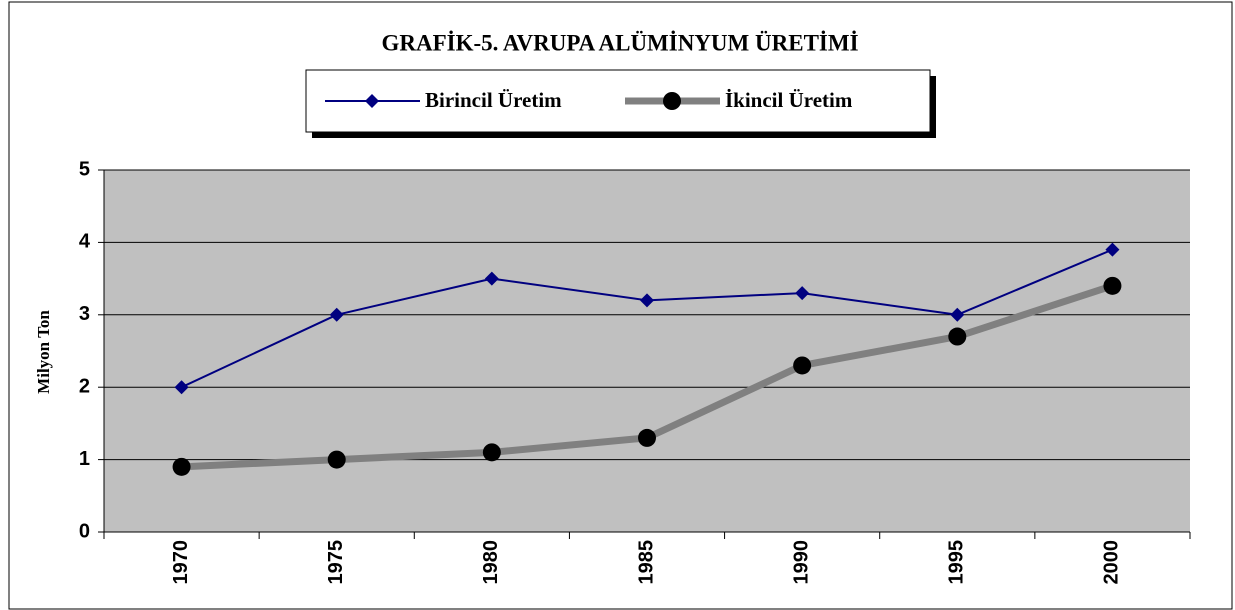 This screenshot has width=1235, height=610. What do you see at coordinates (84, 531) in the screenshot?
I see `y-tick-label: 0` at bounding box center [84, 531].